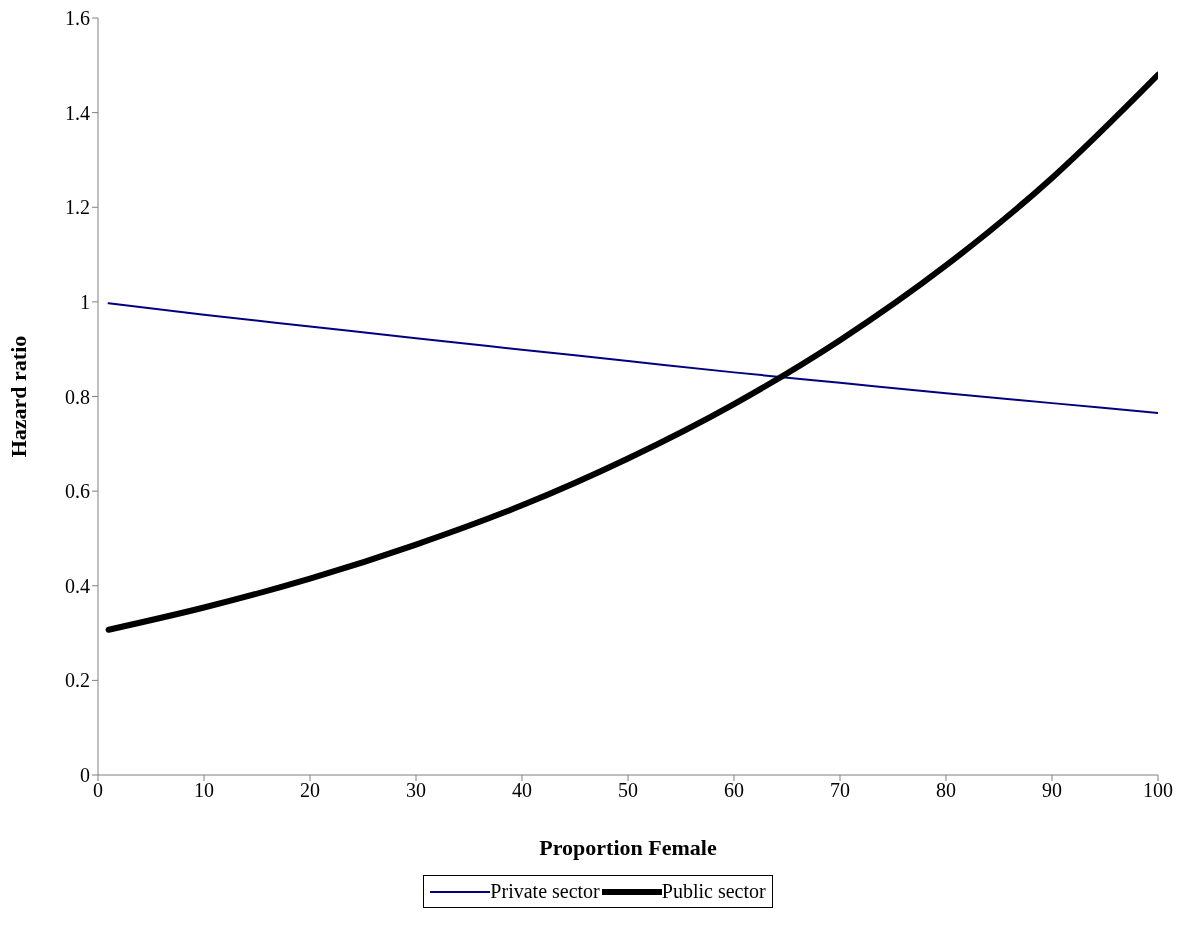 This screenshot has height=939, width=1194. What do you see at coordinates (840, 790) in the screenshot?
I see `x-tick-label: 70` at bounding box center [840, 790].